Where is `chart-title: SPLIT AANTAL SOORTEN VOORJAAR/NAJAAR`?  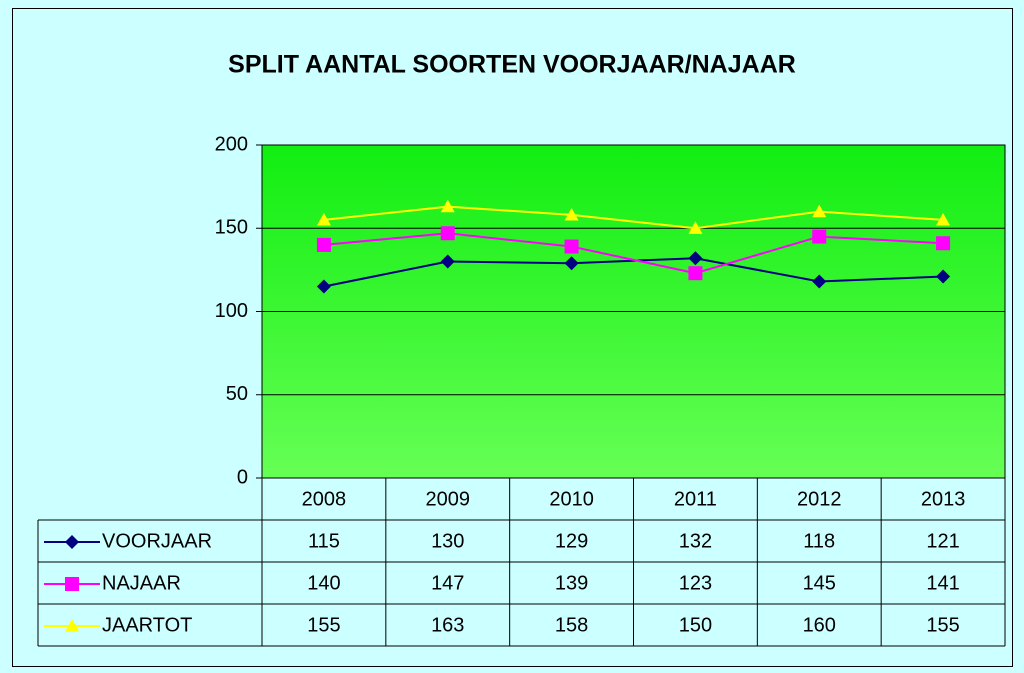
chart-title: SPLIT AANTAL SOORTEN VOORJAAR/NAJAAR is located at coordinates (512, 65).